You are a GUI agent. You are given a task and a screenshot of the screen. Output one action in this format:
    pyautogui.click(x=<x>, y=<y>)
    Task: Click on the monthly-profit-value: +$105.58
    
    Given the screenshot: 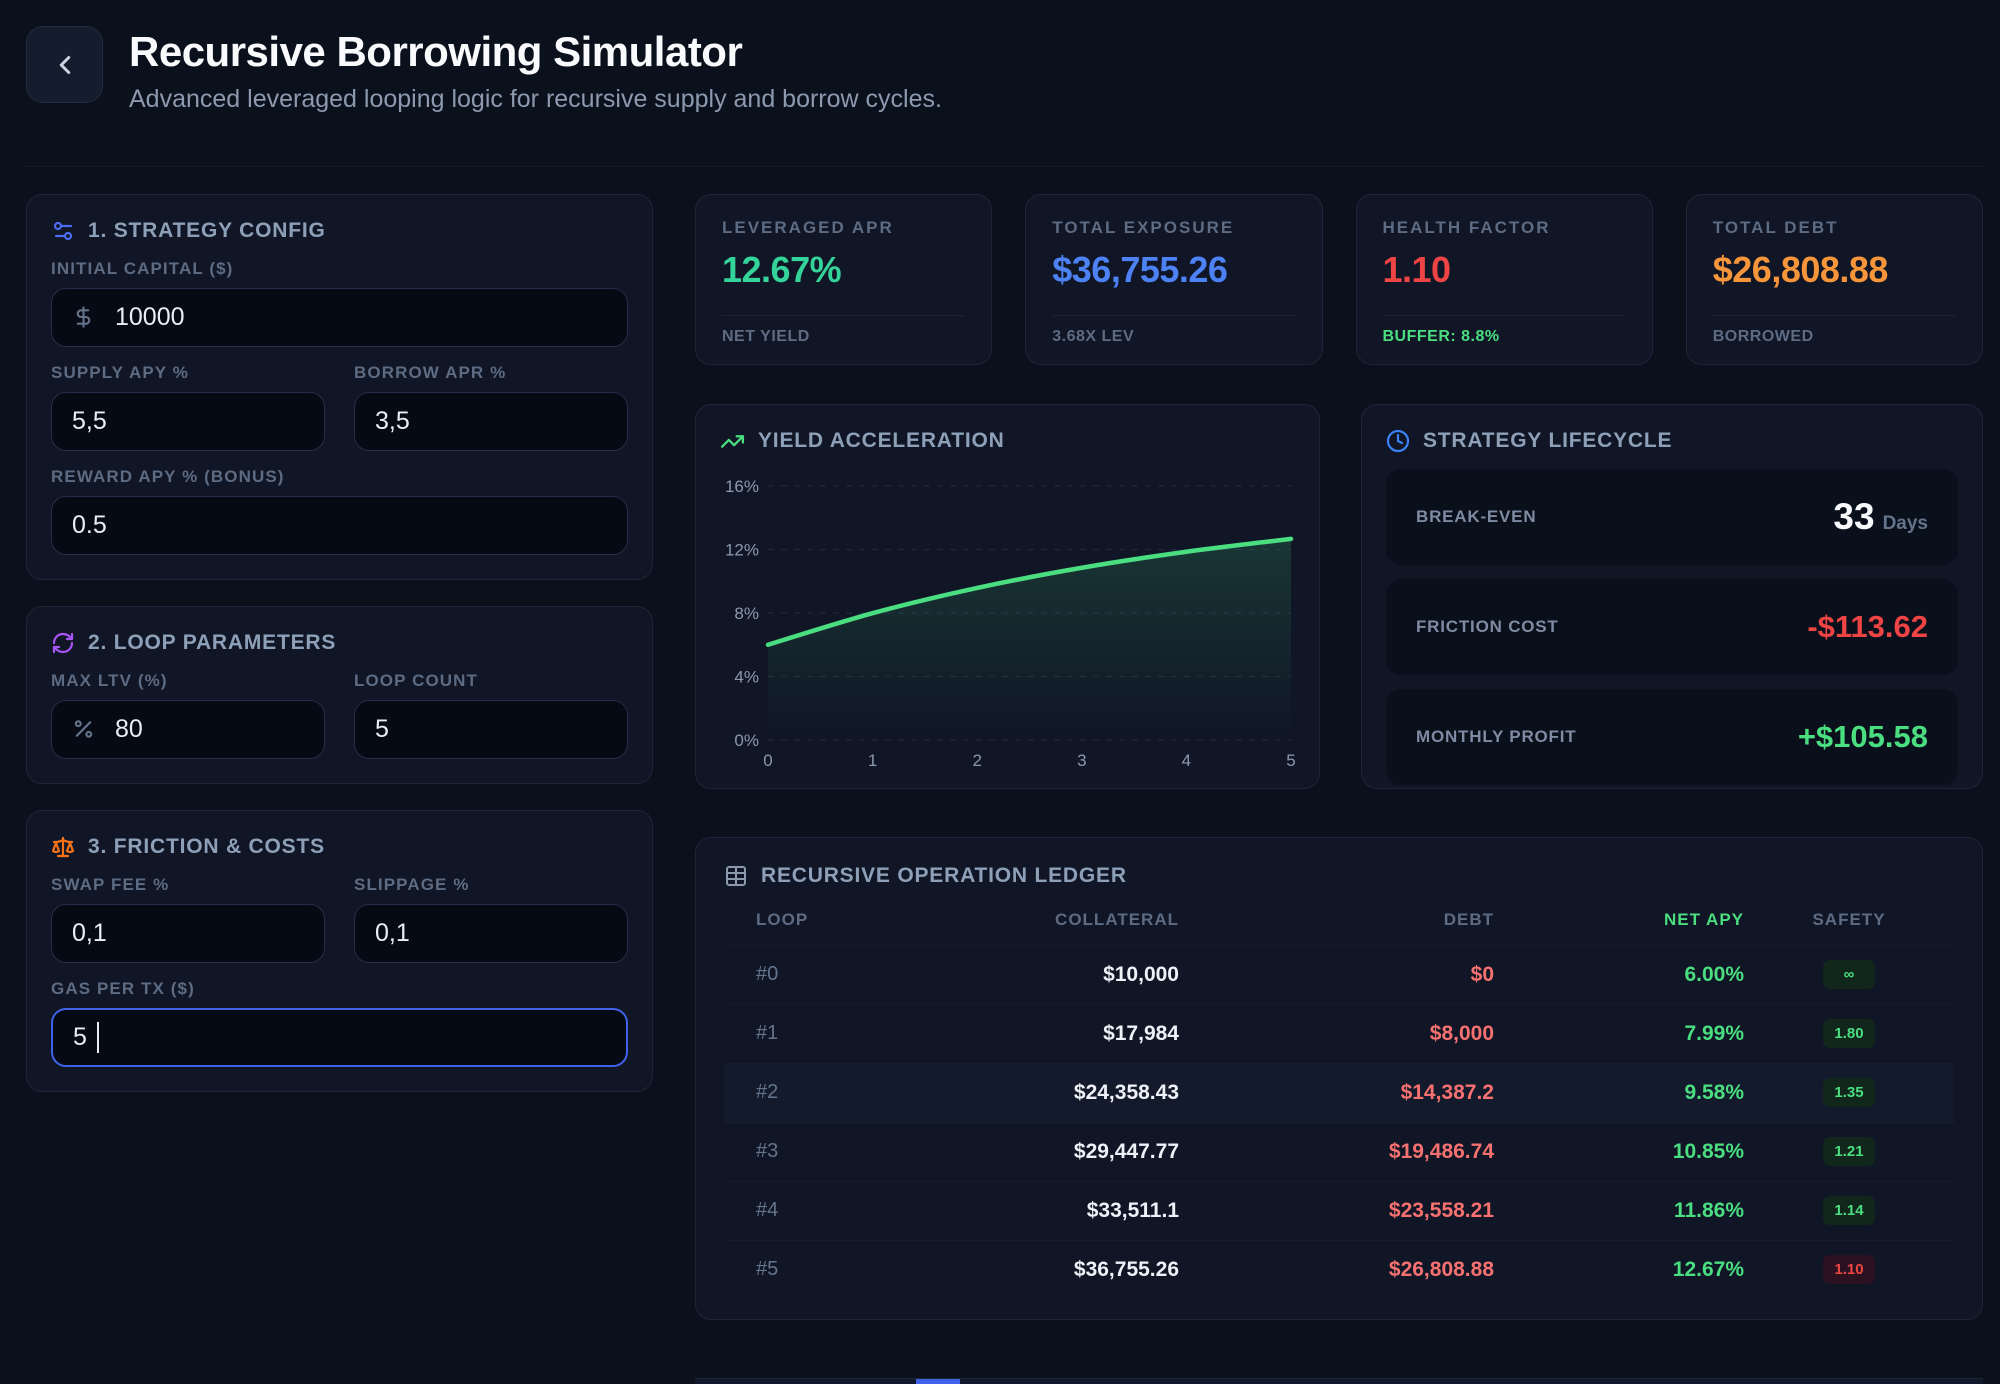 What is the action you would take?
    pyautogui.click(x=1862, y=736)
    